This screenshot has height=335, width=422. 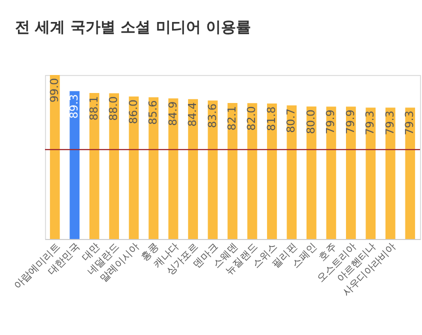 I want to click on data-label: 88.1, so click(x=93, y=108).